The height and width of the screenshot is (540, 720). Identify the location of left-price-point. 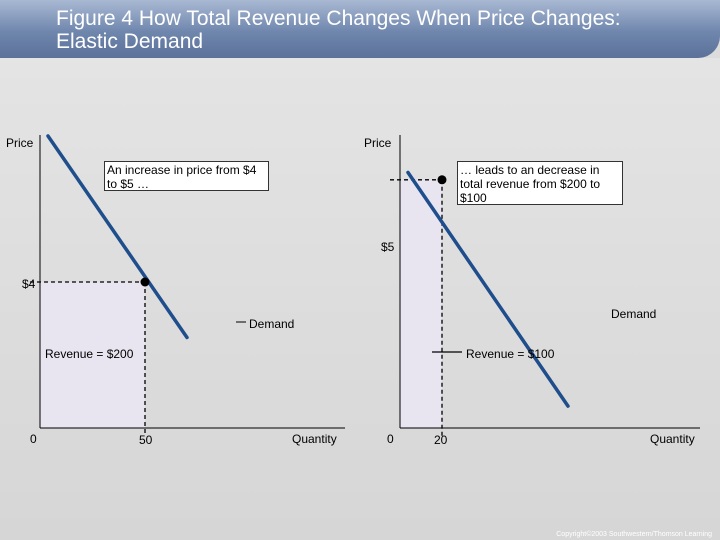
(145, 282).